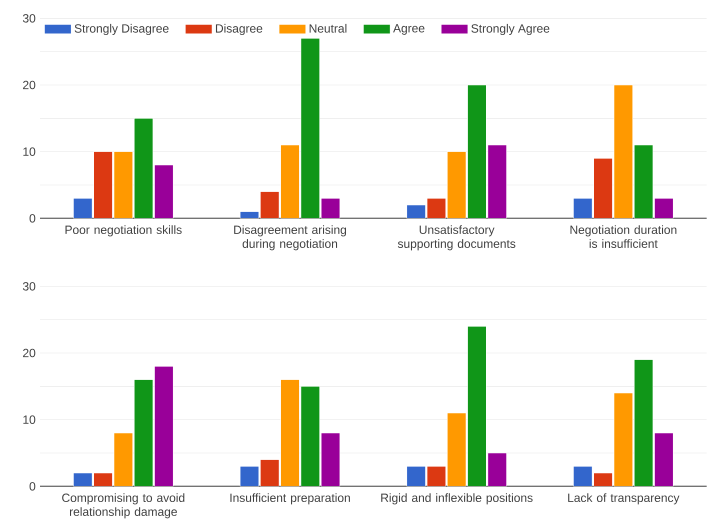  I want to click on x-tick-label: Compromising to avoid relationship damage, so click(123, 505).